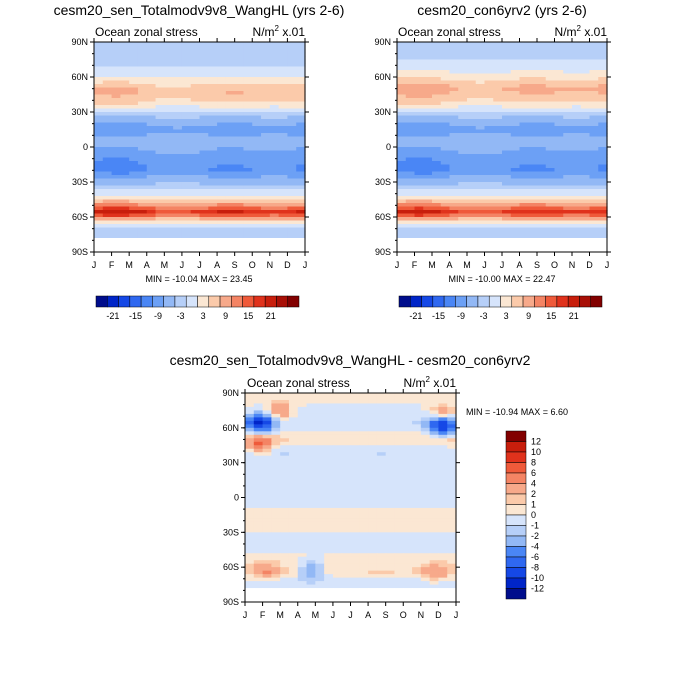 The image size is (700, 700). Describe the element at coordinates (230, 428) in the screenshot. I see `panel-3-ytick-label: 60N` at that location.